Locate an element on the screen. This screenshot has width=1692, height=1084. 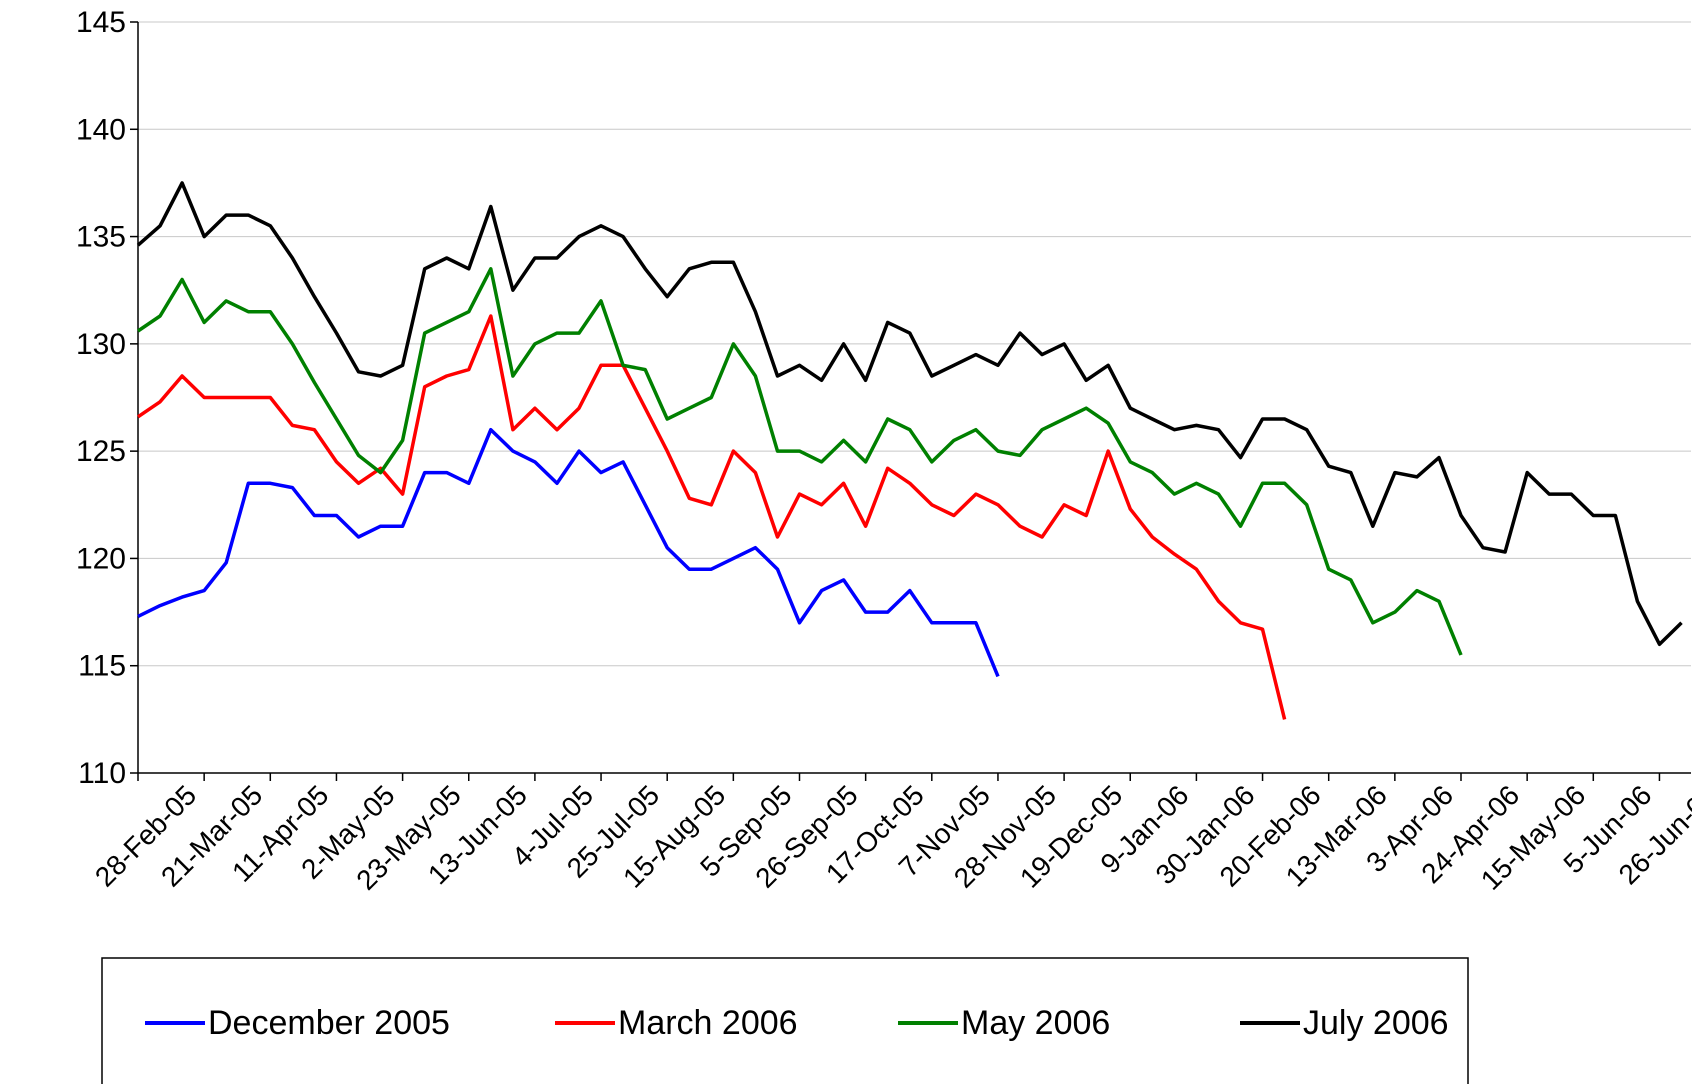
y-tick-label: 135 is located at coordinates (101, 237).